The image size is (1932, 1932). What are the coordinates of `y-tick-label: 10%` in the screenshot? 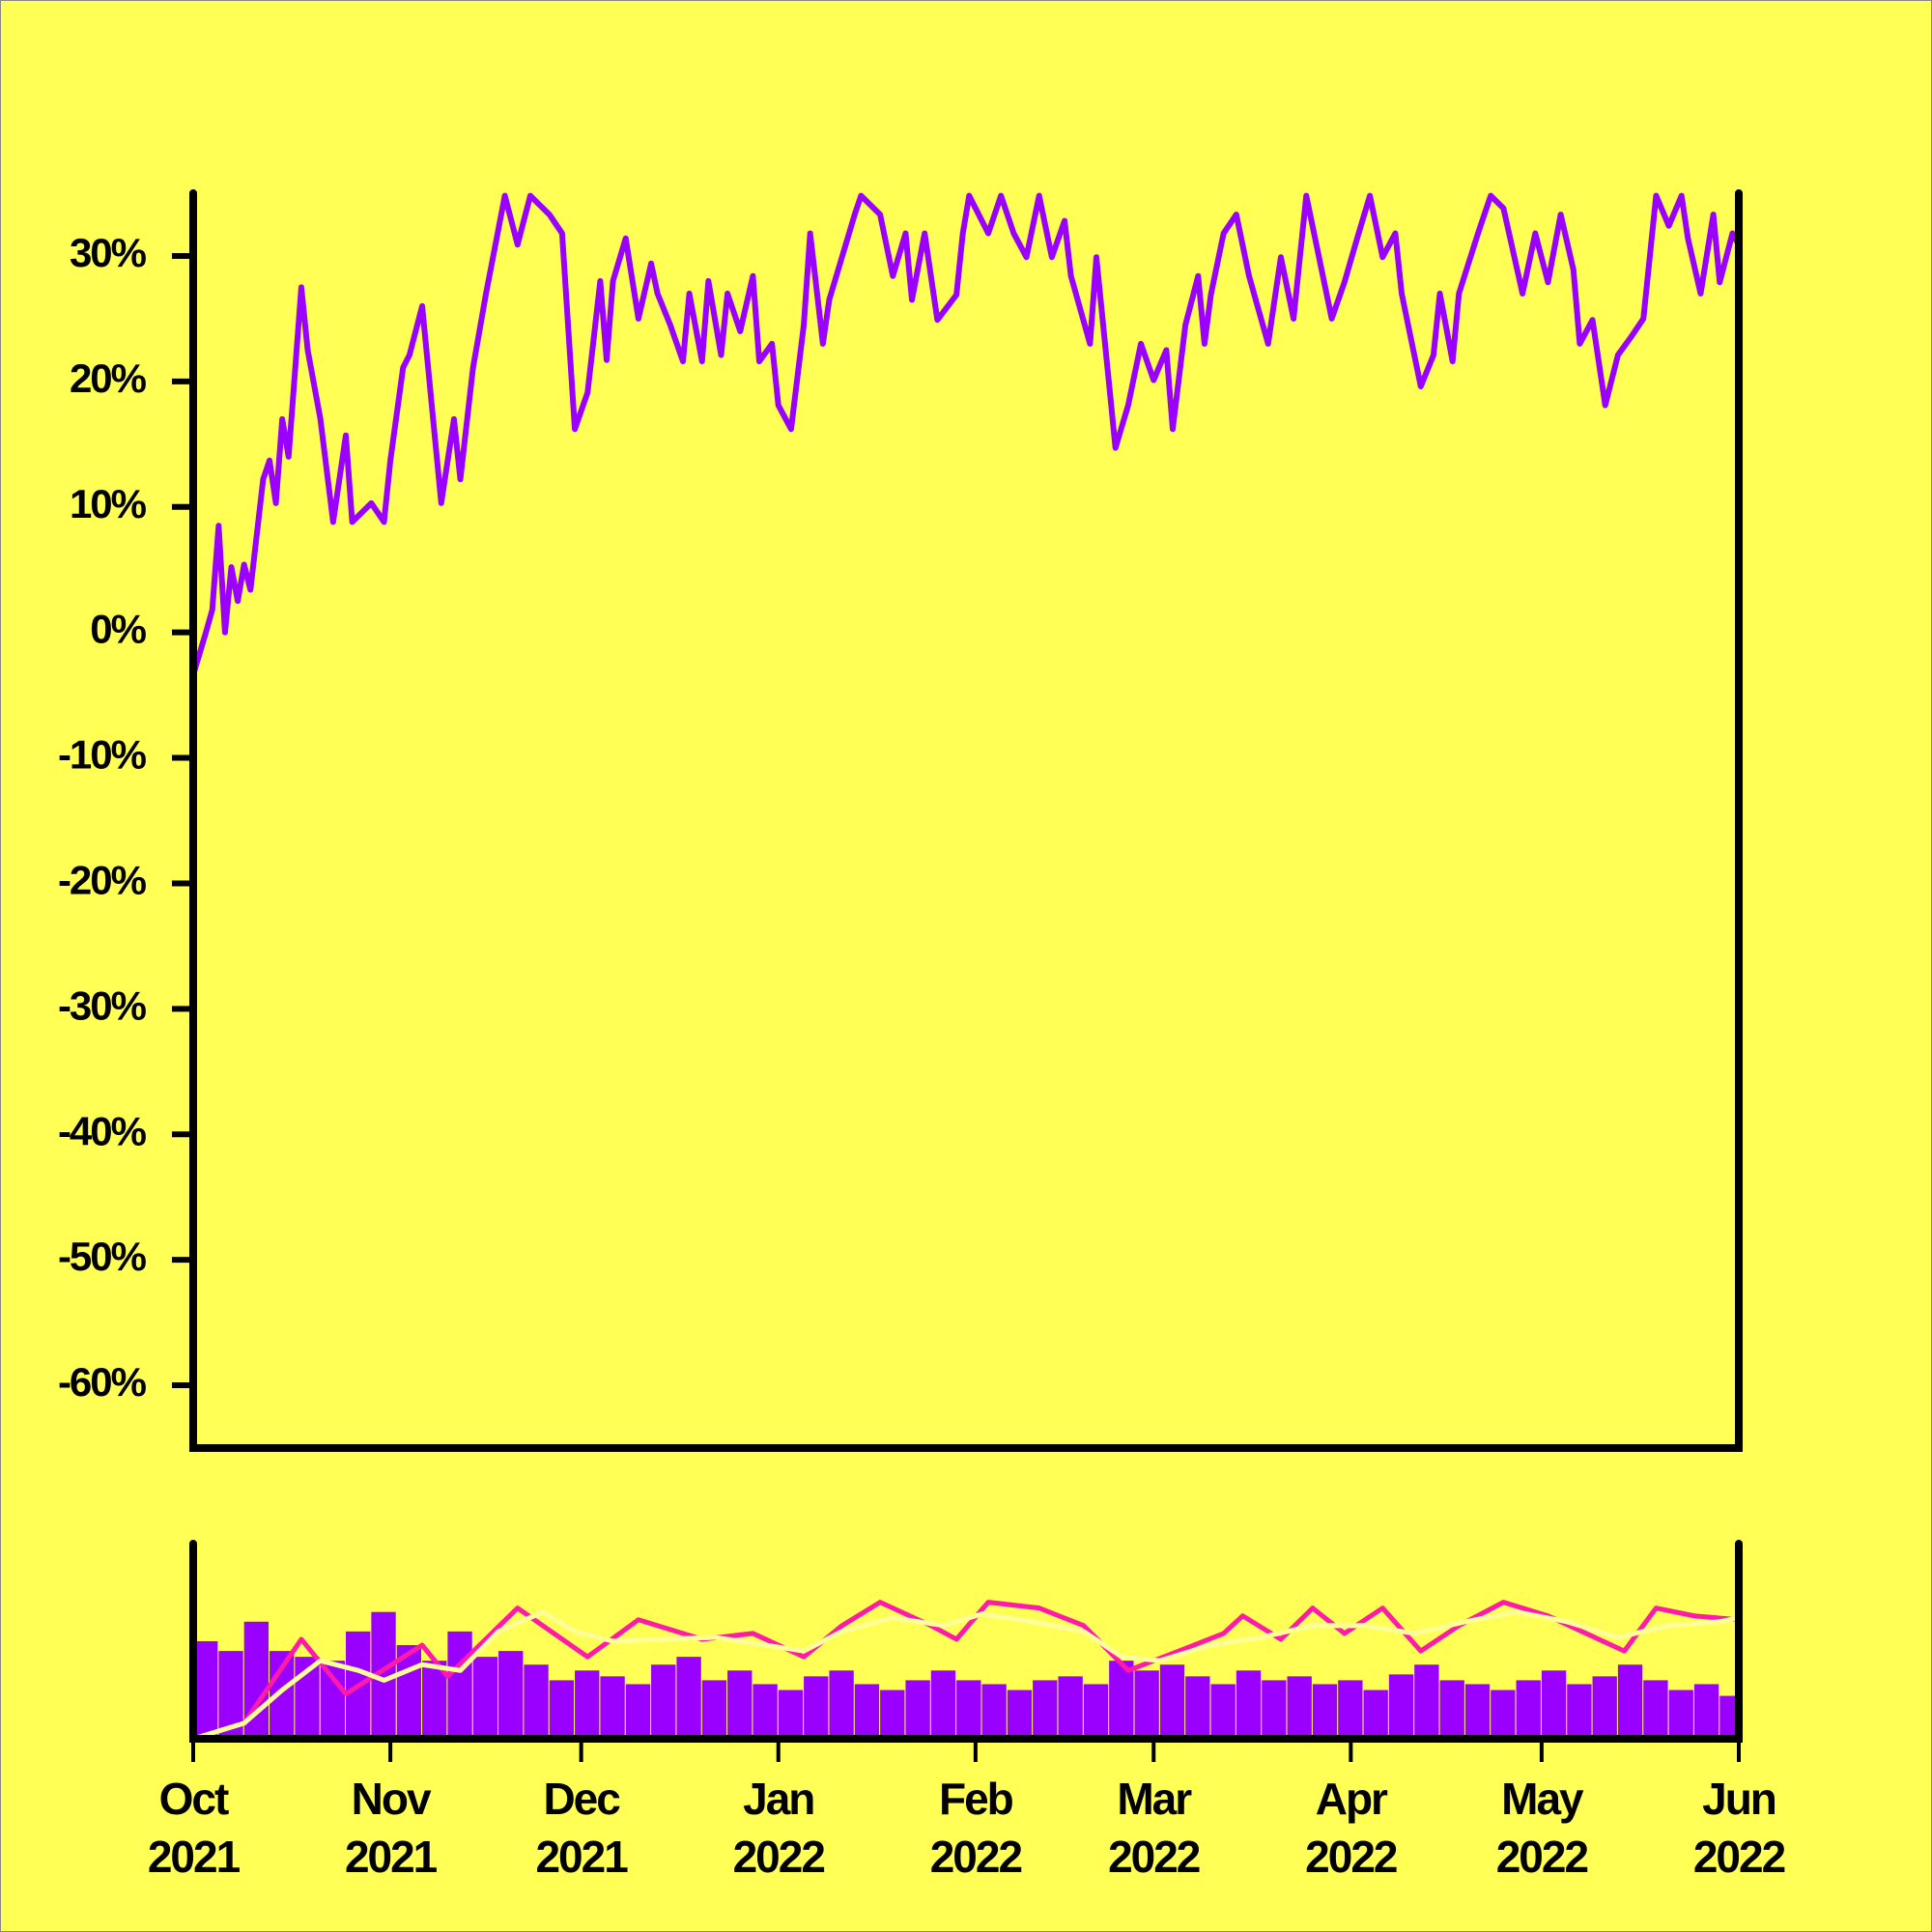 It's located at (108, 503).